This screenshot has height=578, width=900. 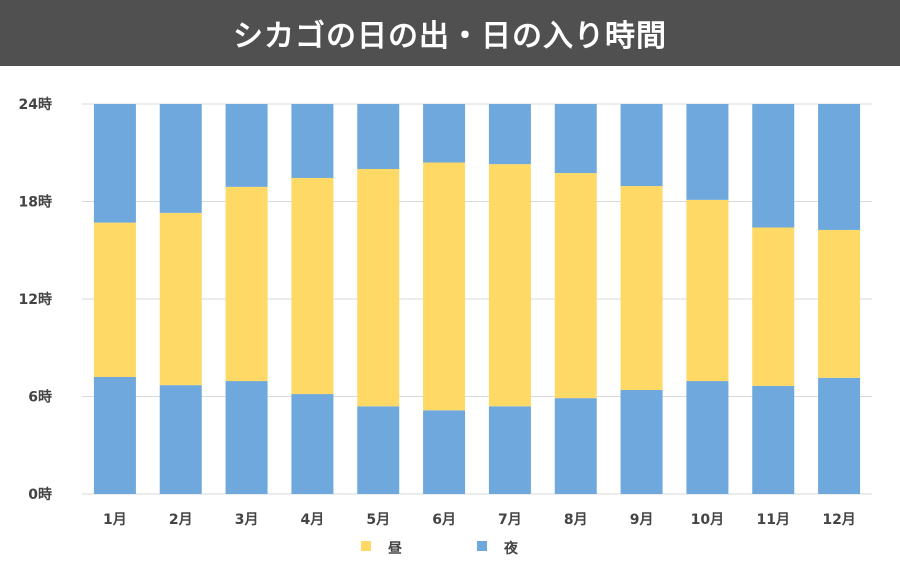 I want to click on x-tick-label: 9月, so click(x=642, y=520).